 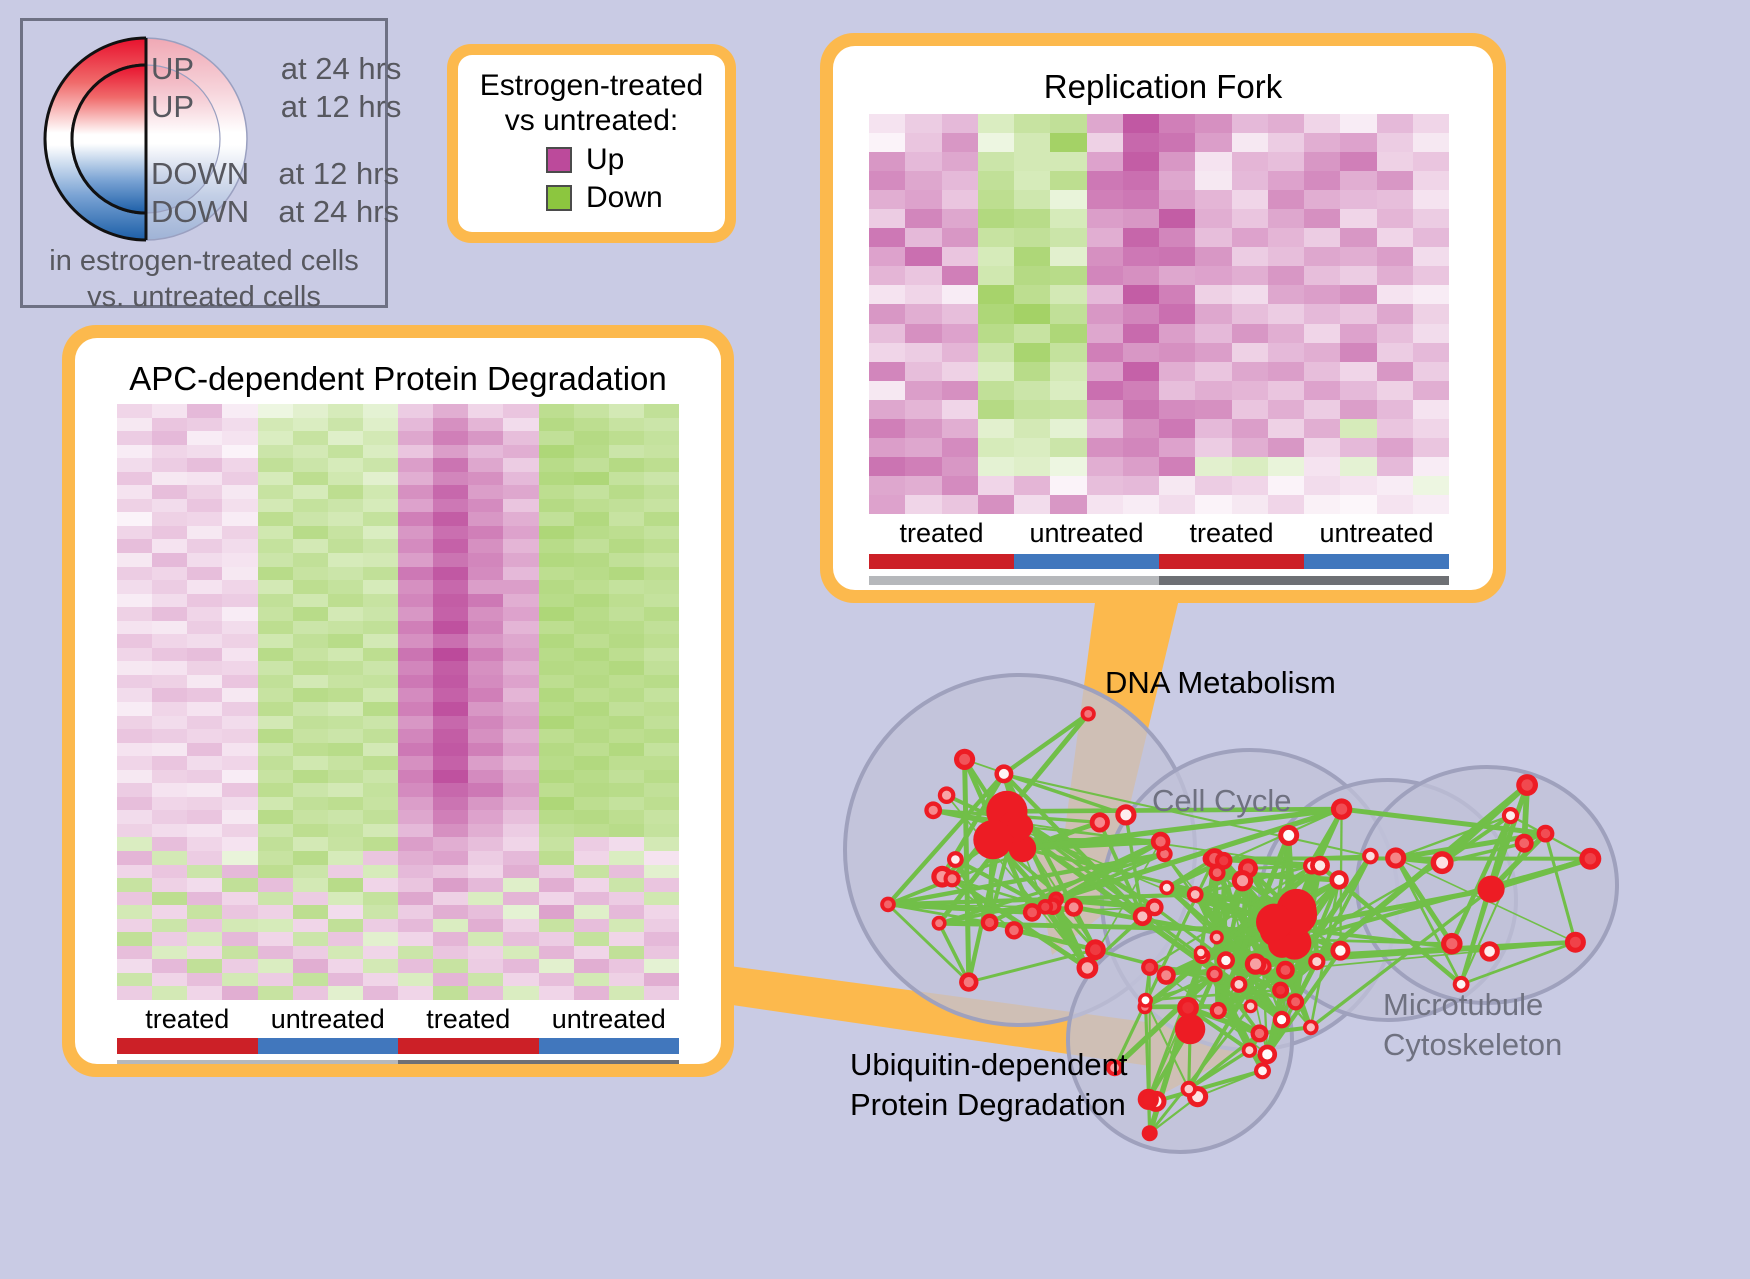 I want to click on down-color-swatch, so click(x=559, y=197).